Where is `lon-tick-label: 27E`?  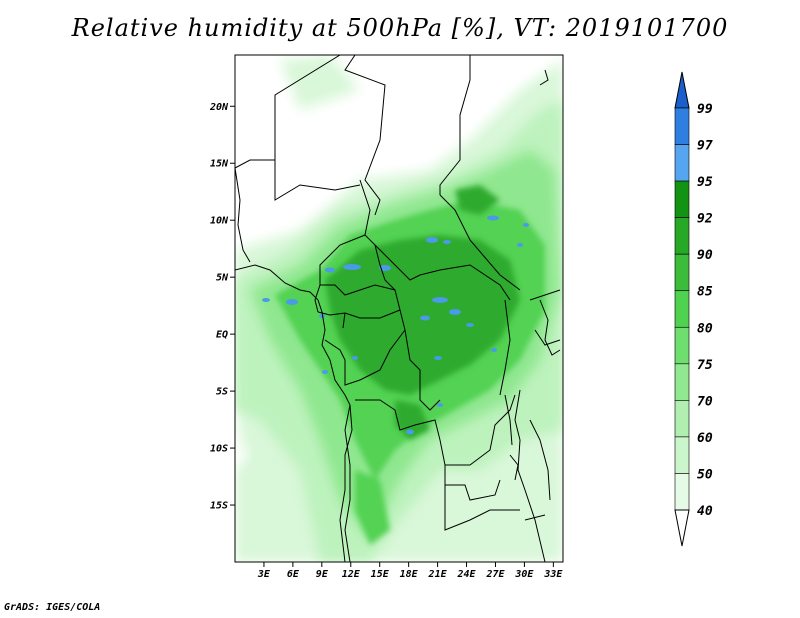 lon-tick-label: 27E is located at coordinates (495, 574).